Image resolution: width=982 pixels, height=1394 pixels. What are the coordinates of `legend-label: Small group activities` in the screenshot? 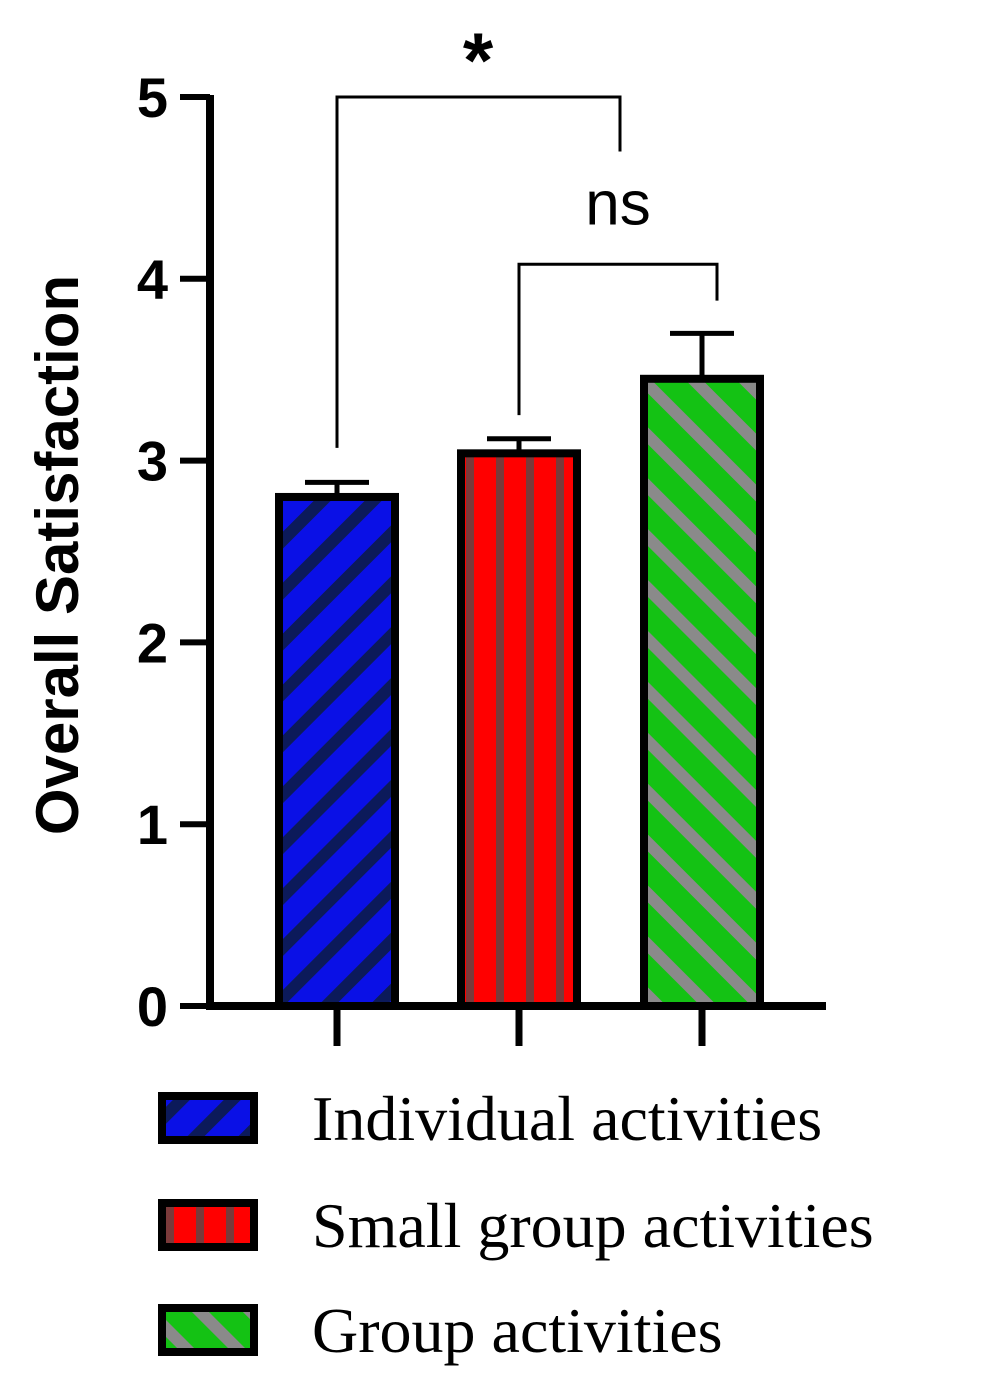 It's located at (593, 1225).